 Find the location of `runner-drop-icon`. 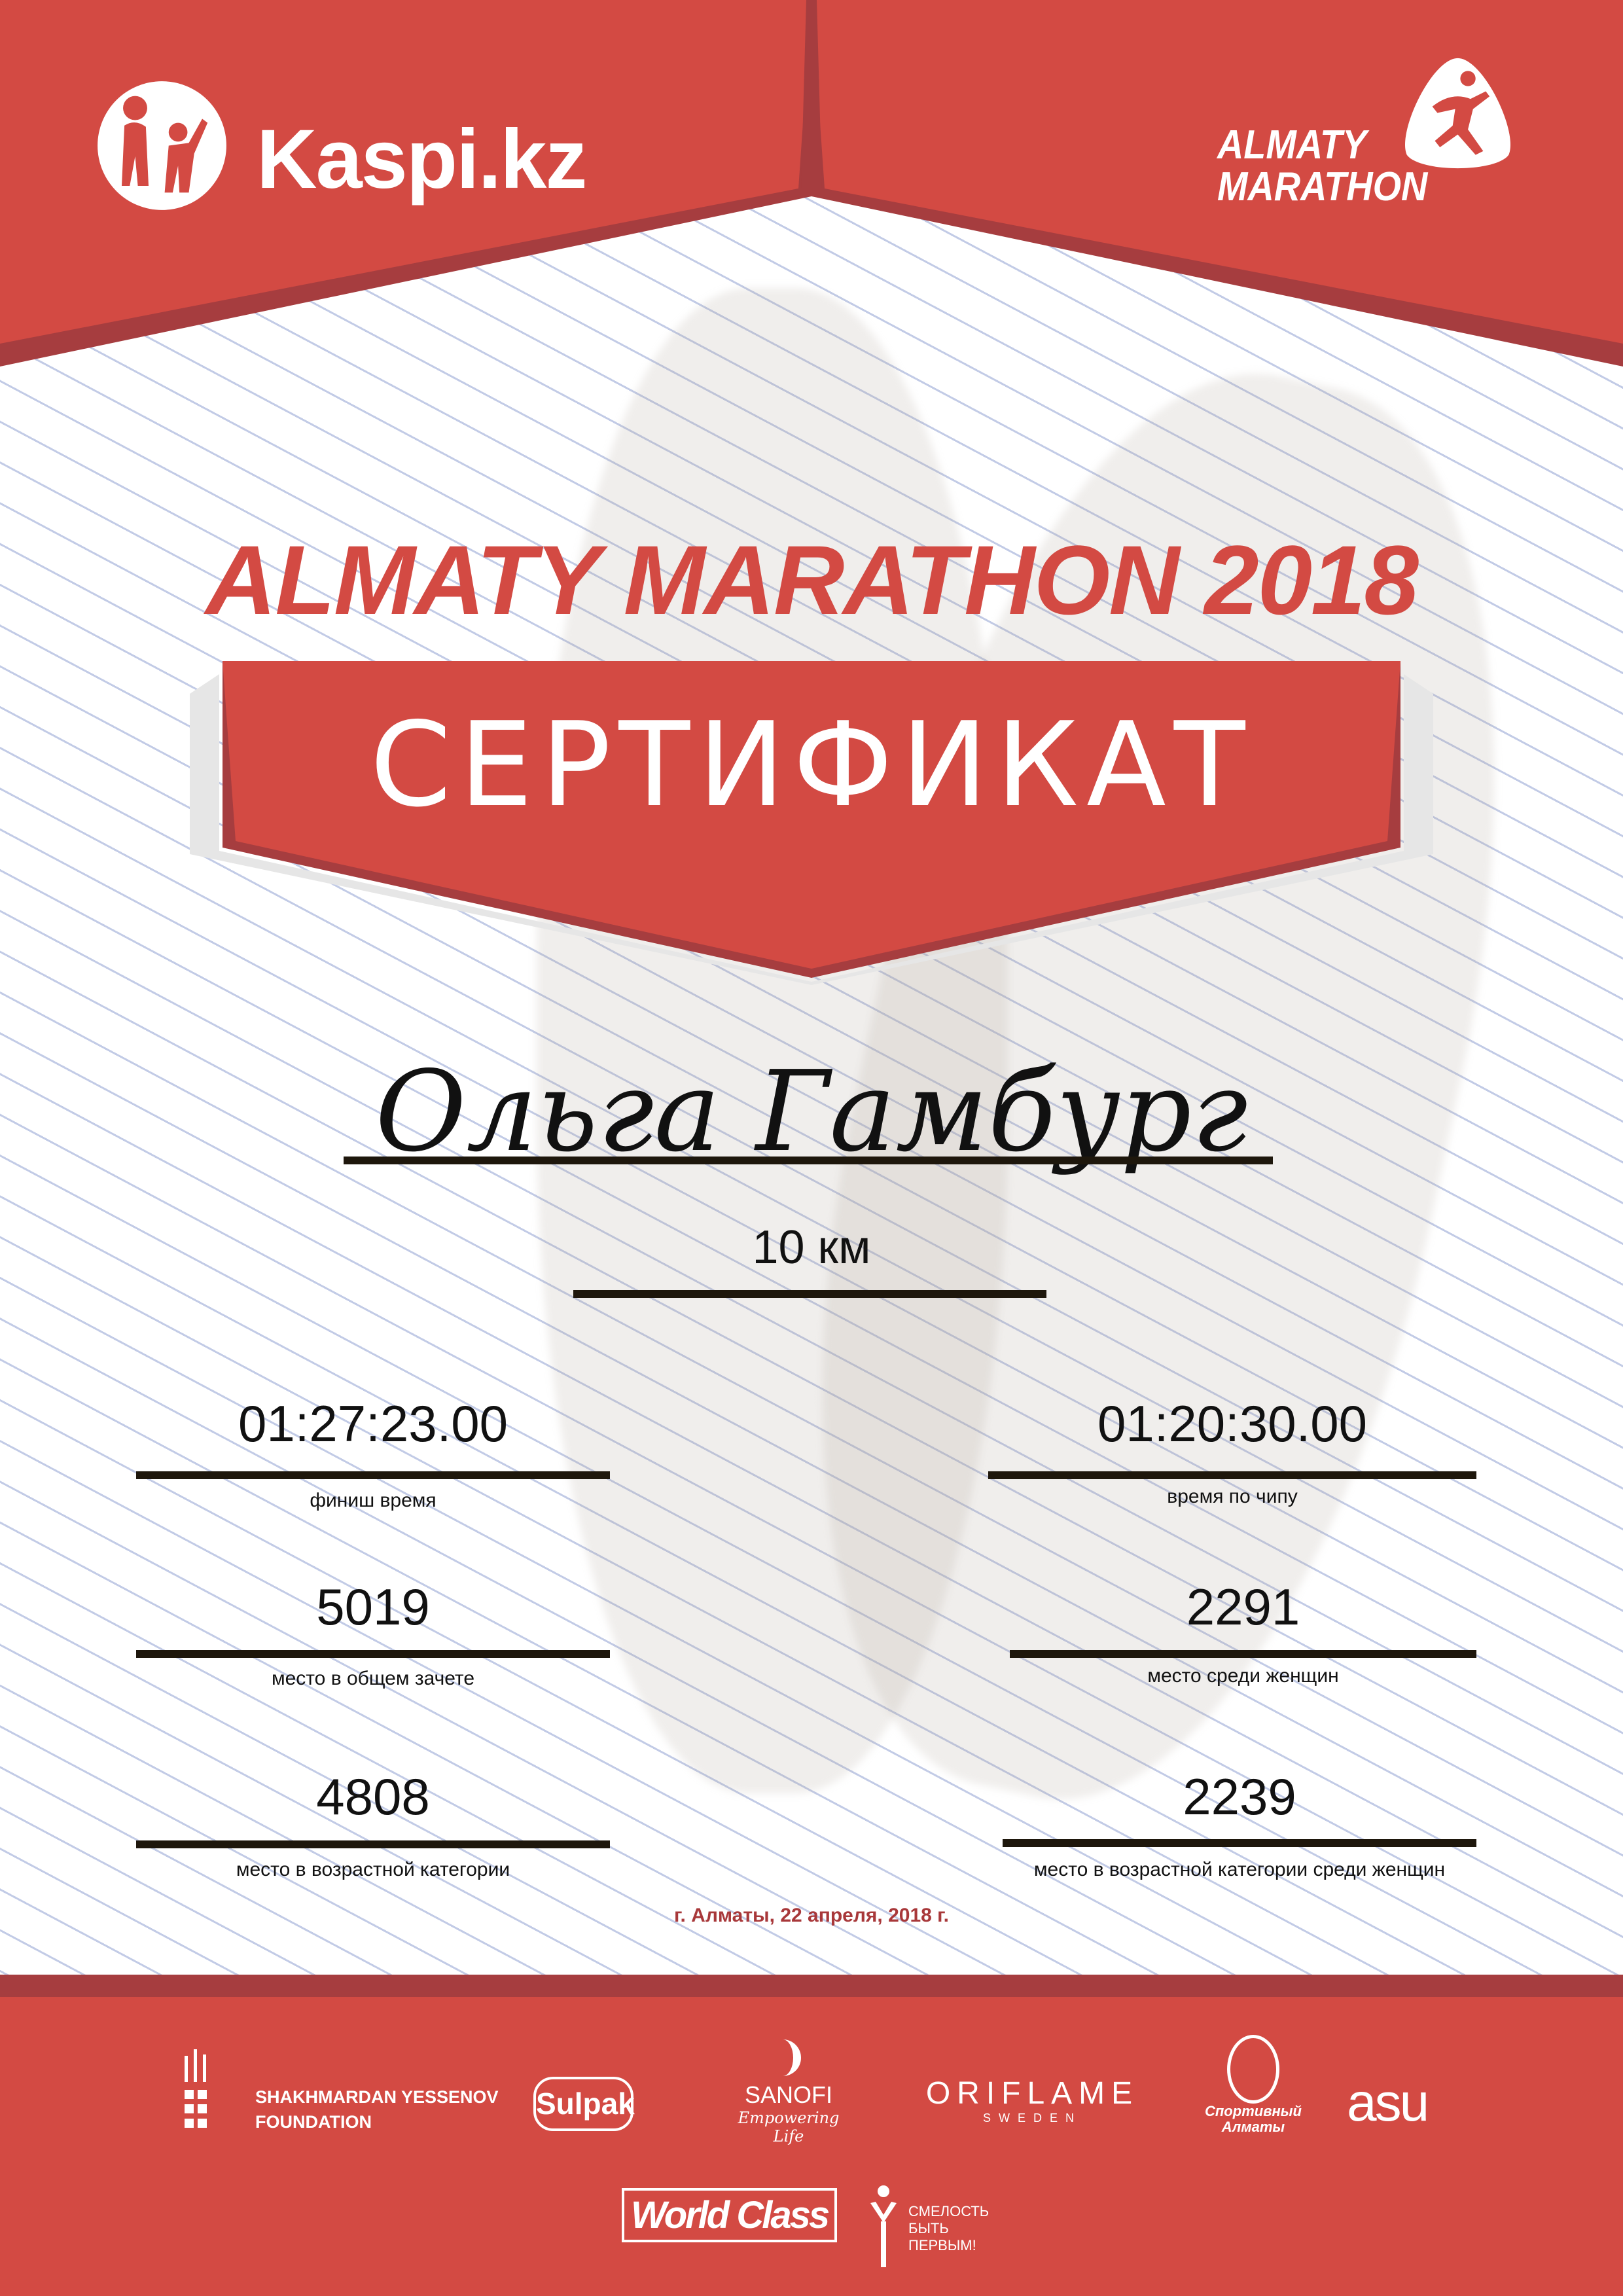

runner-drop-icon is located at coordinates (1458, 113).